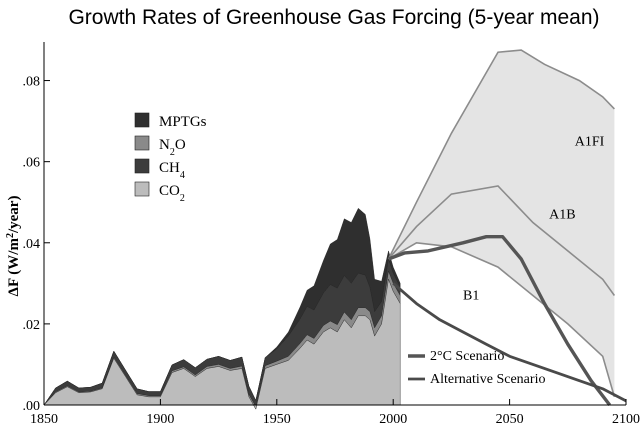  I want to click on x-tick-label-1900: 1900, so click(160, 419).